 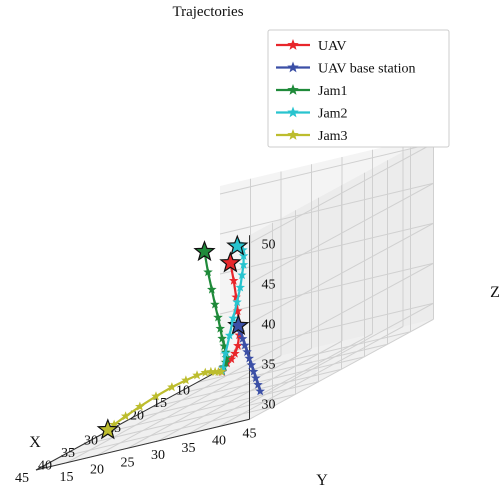 I want to click on legend-label: UAV, so click(x=332, y=46).